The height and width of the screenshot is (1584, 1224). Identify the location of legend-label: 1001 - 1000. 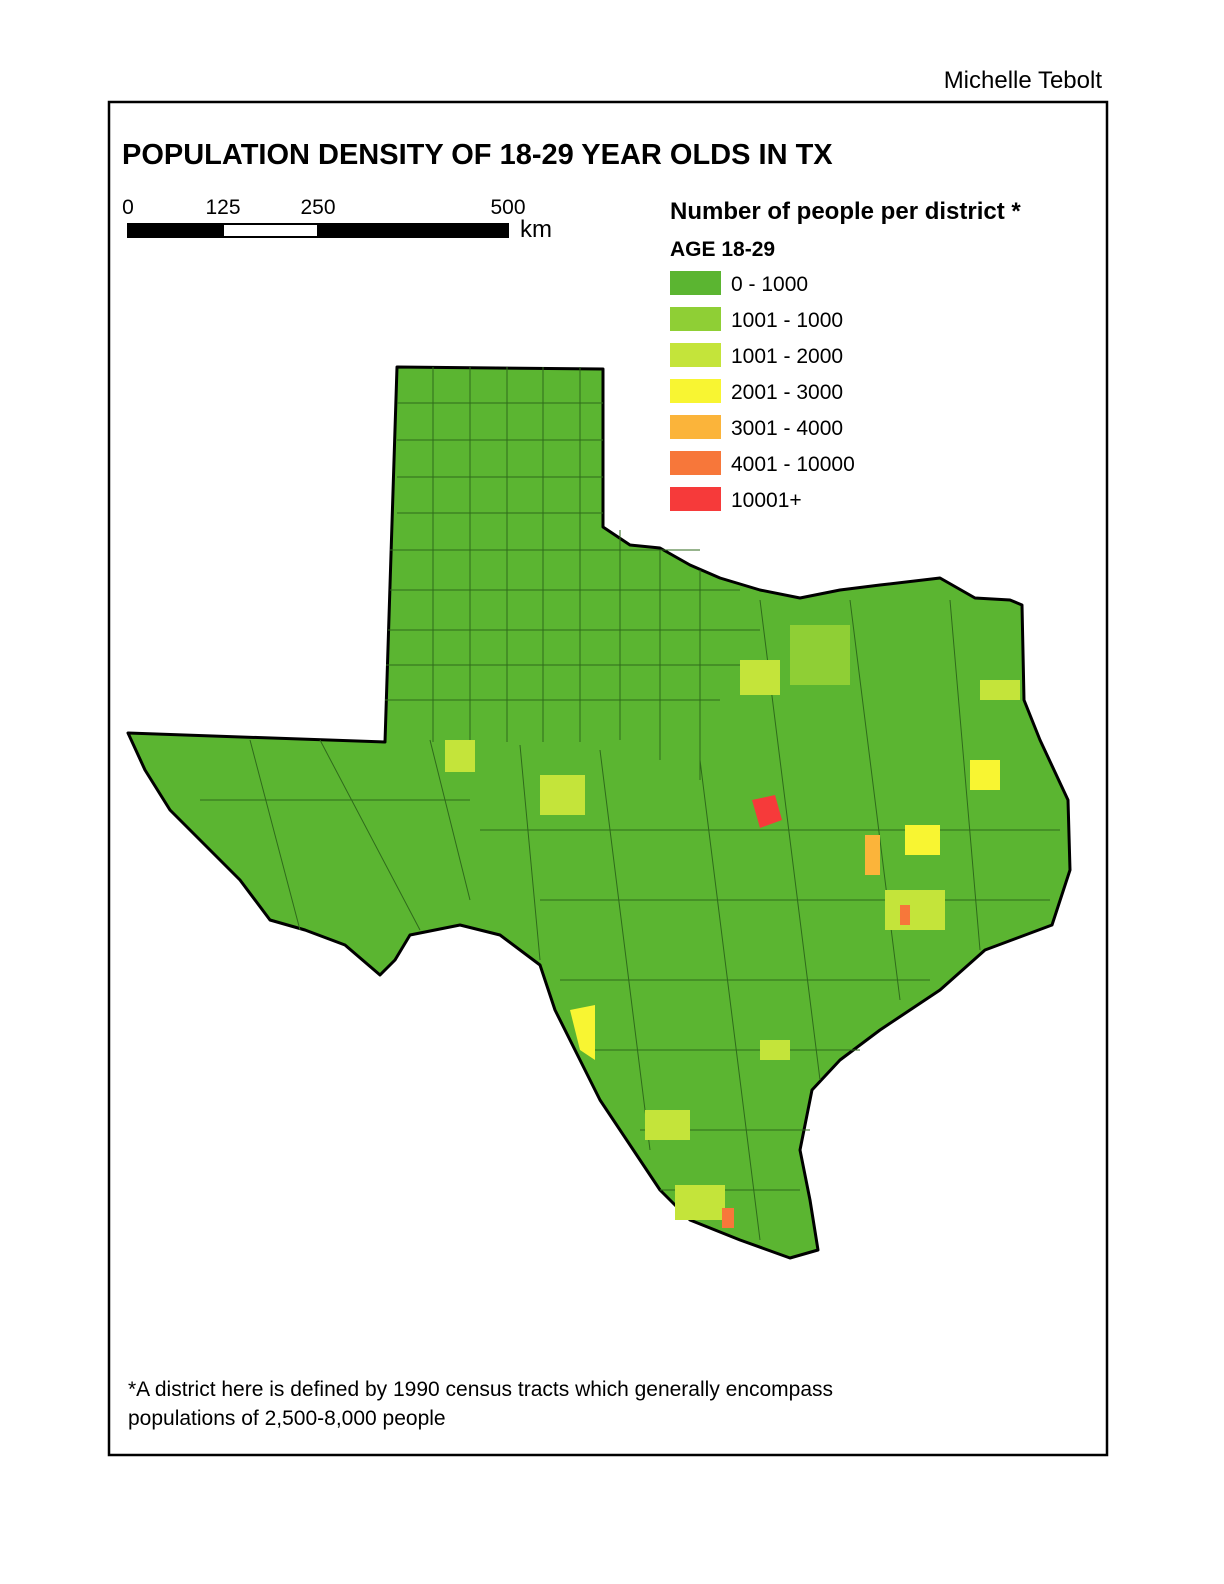
(787, 320).